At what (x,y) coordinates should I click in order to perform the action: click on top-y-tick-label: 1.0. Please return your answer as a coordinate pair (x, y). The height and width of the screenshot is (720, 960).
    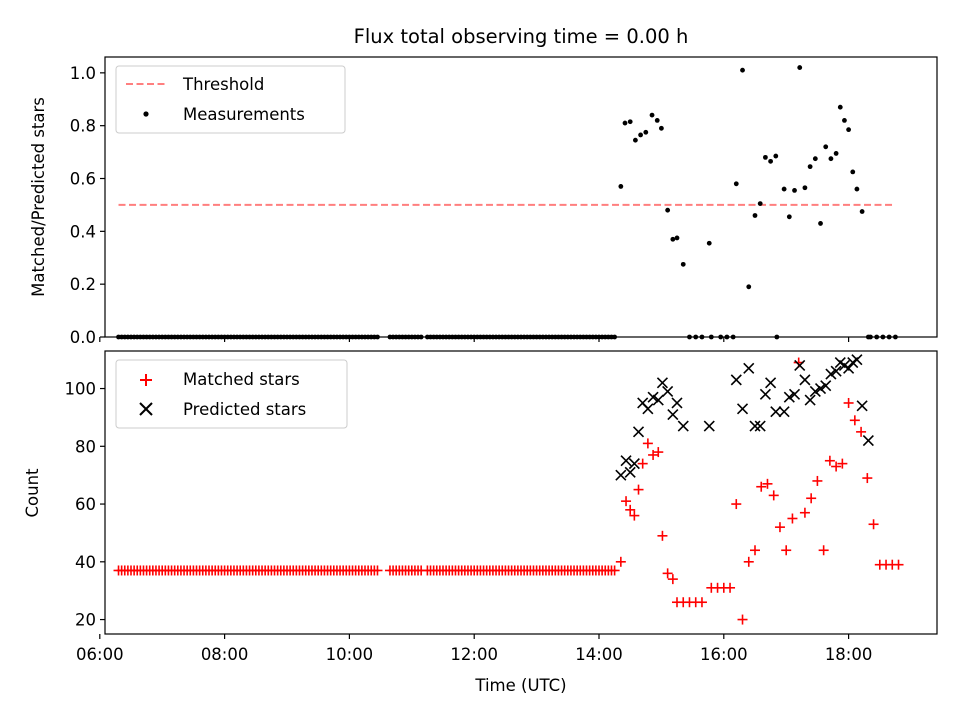
    Looking at the image, I should click on (83, 73).